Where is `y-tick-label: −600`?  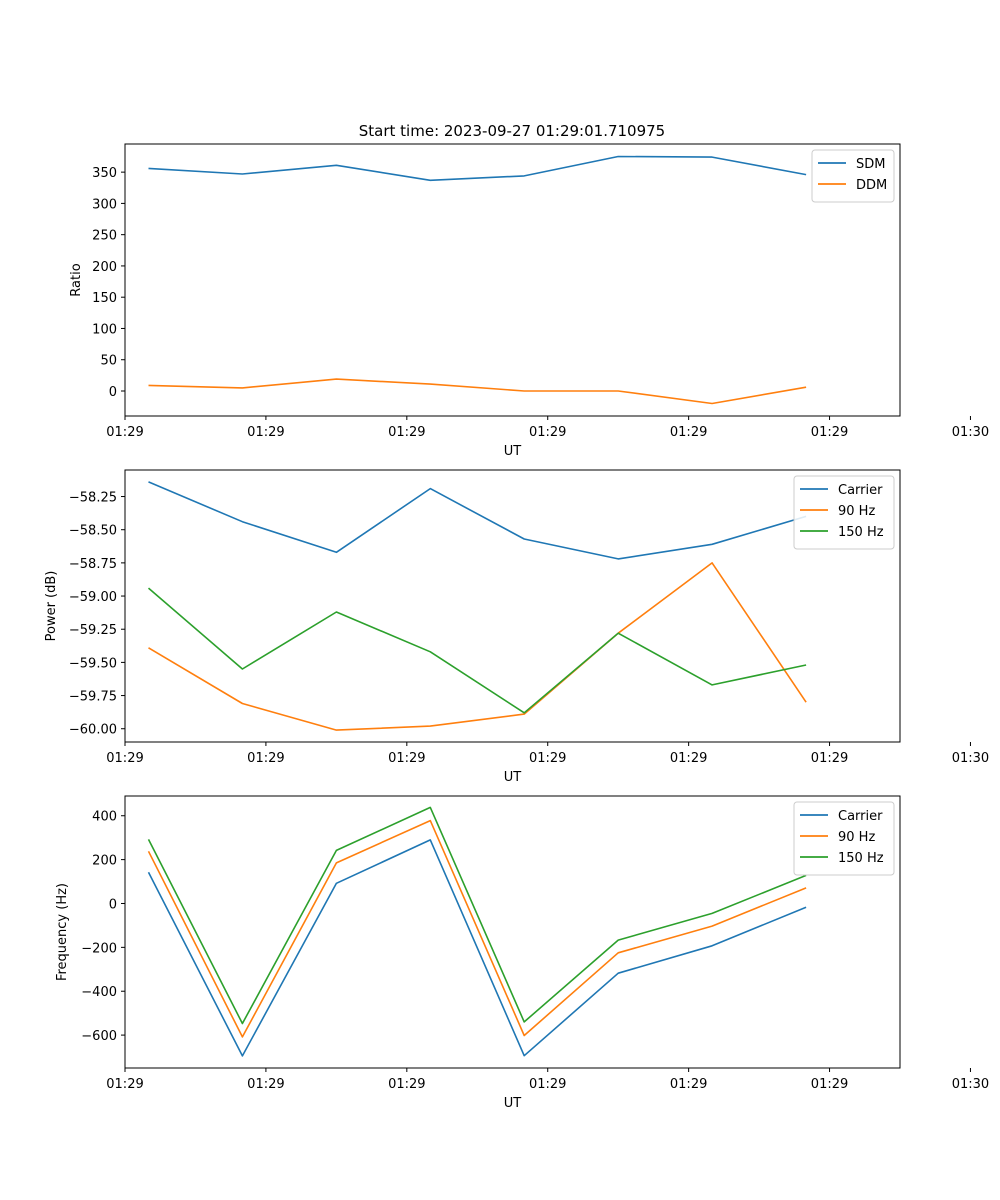
y-tick-label: −600 is located at coordinates (99, 1036).